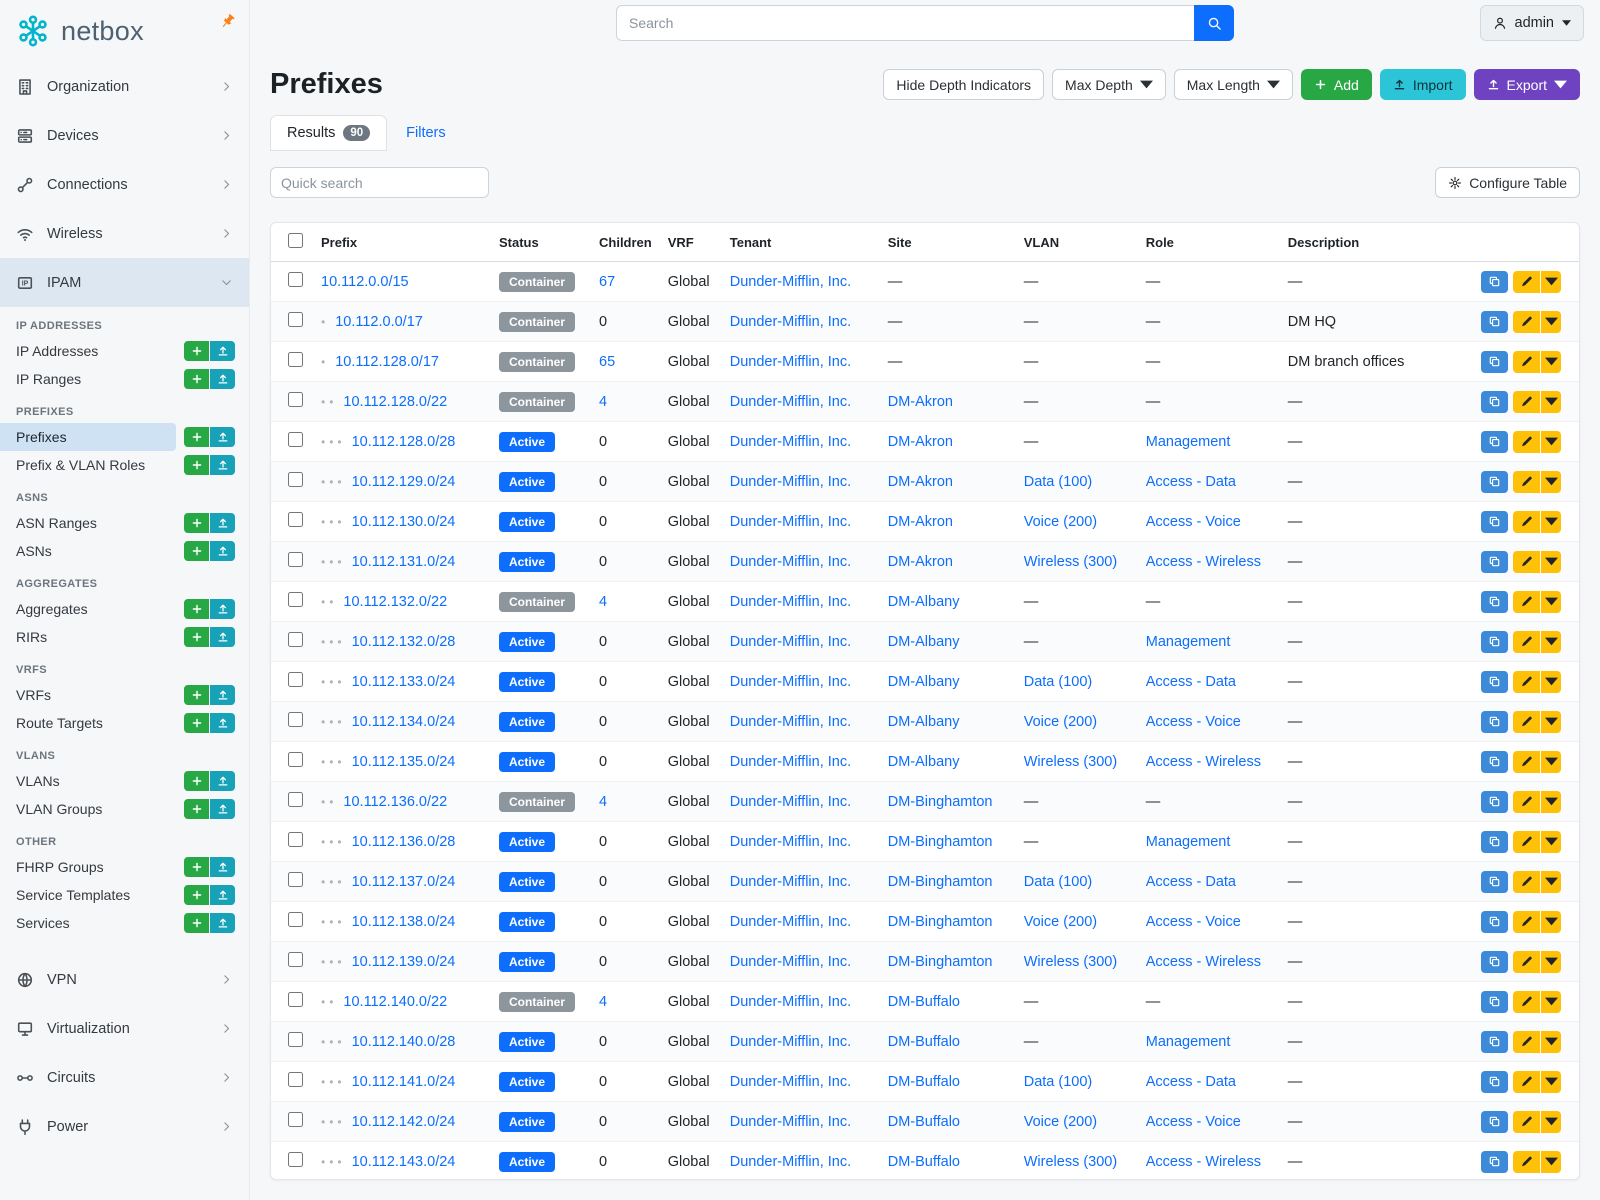 This screenshot has height=1200, width=1600. Describe the element at coordinates (1203, 1161) in the screenshot. I see `role-link: Access - Wireless` at that location.